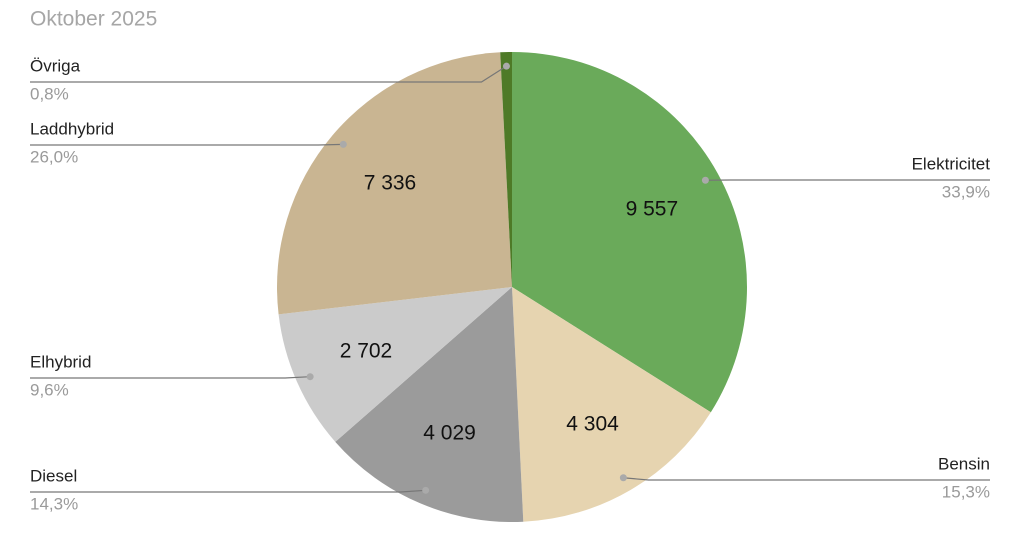 The image size is (1024, 553). I want to click on category-label: Övriga, so click(55, 65).